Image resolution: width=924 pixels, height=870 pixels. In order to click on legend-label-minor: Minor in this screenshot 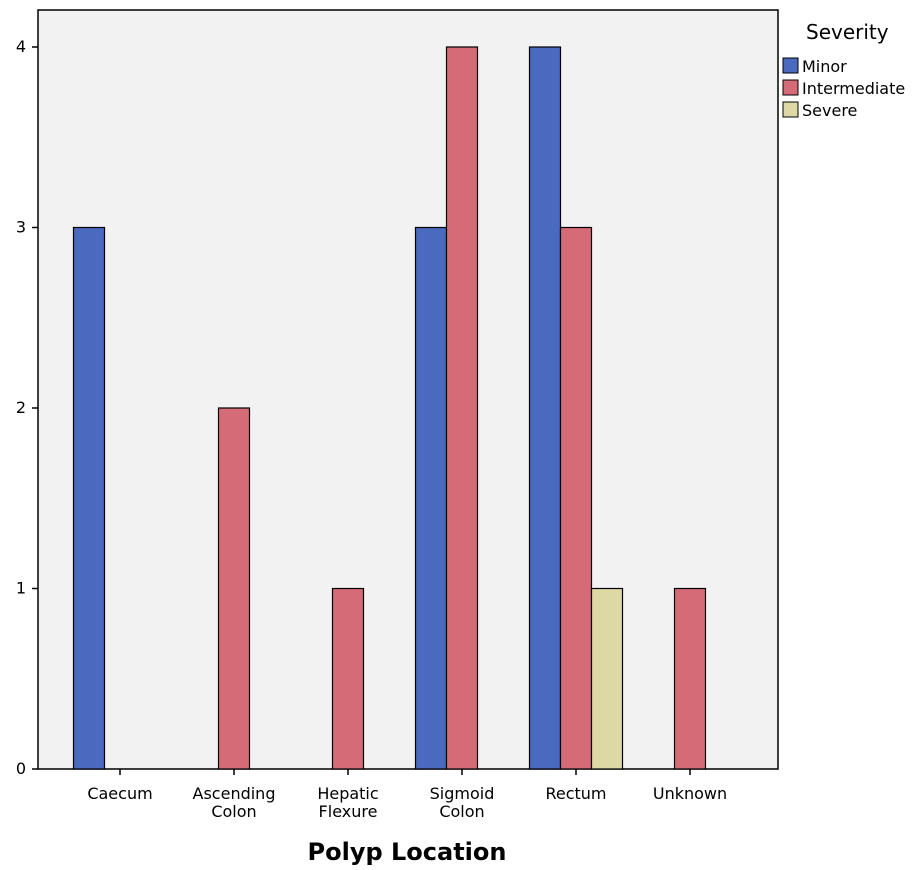, I will do `click(824, 66)`.